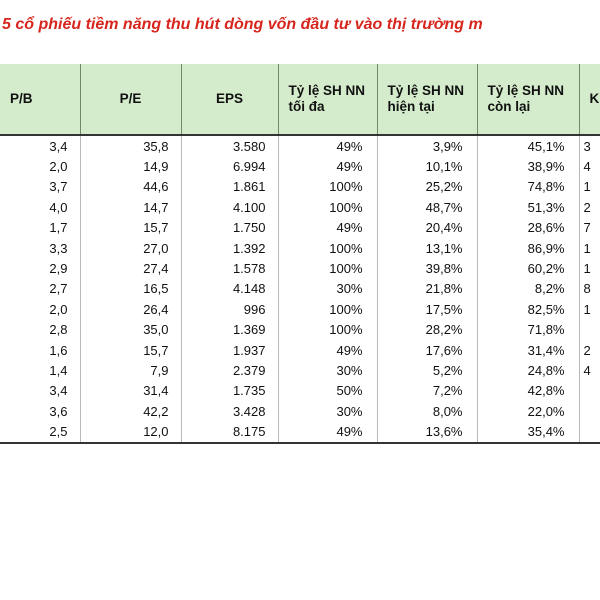  Describe the element at coordinates (40, 289) in the screenshot. I see `cell-pb: 2,7` at that location.